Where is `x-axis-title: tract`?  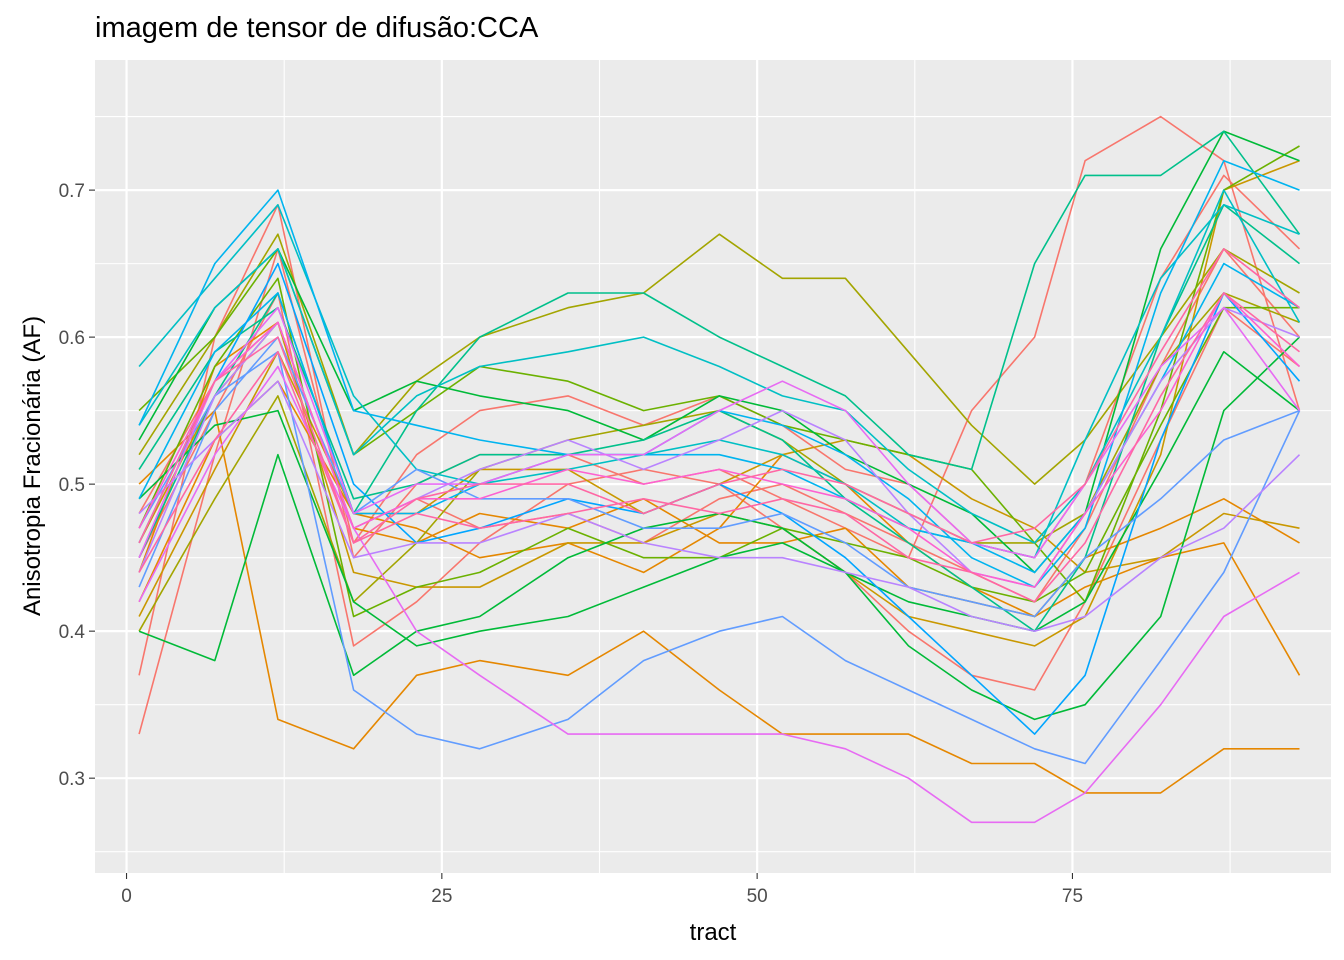 x-axis-title: tract is located at coordinates (713, 932).